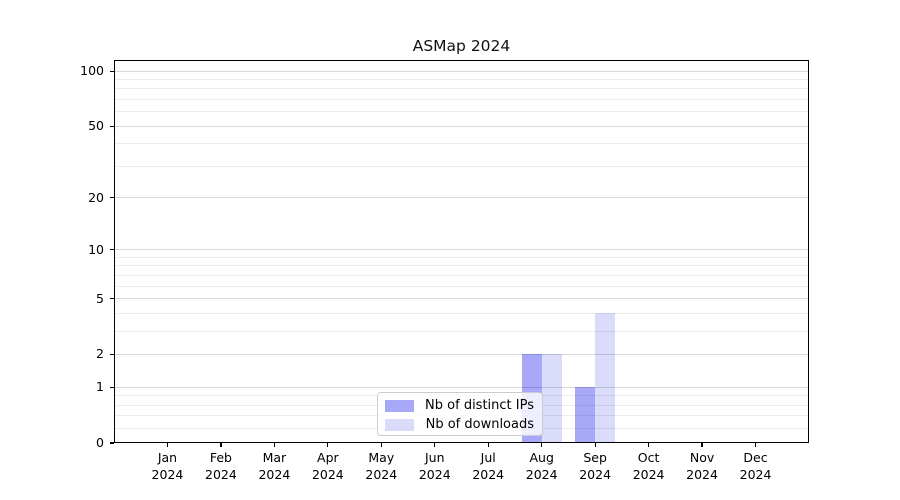 This screenshot has height=500, width=900. What do you see at coordinates (274, 466) in the screenshot?
I see `x-tick-label: Mar 2024` at bounding box center [274, 466].